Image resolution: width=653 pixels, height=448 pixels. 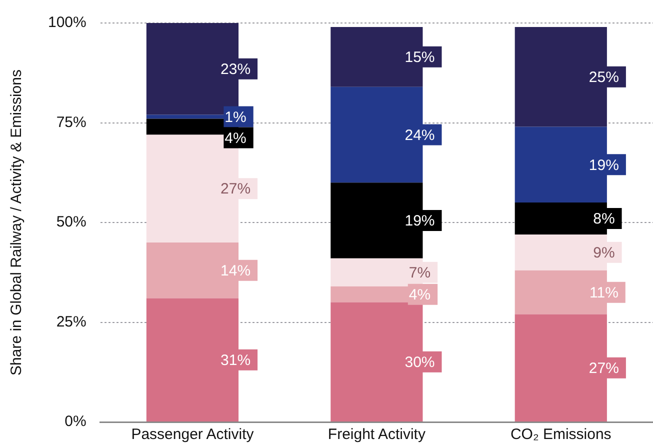 What do you see at coordinates (419, 273) in the screenshot?
I see `data-label: 7%` at bounding box center [419, 273].